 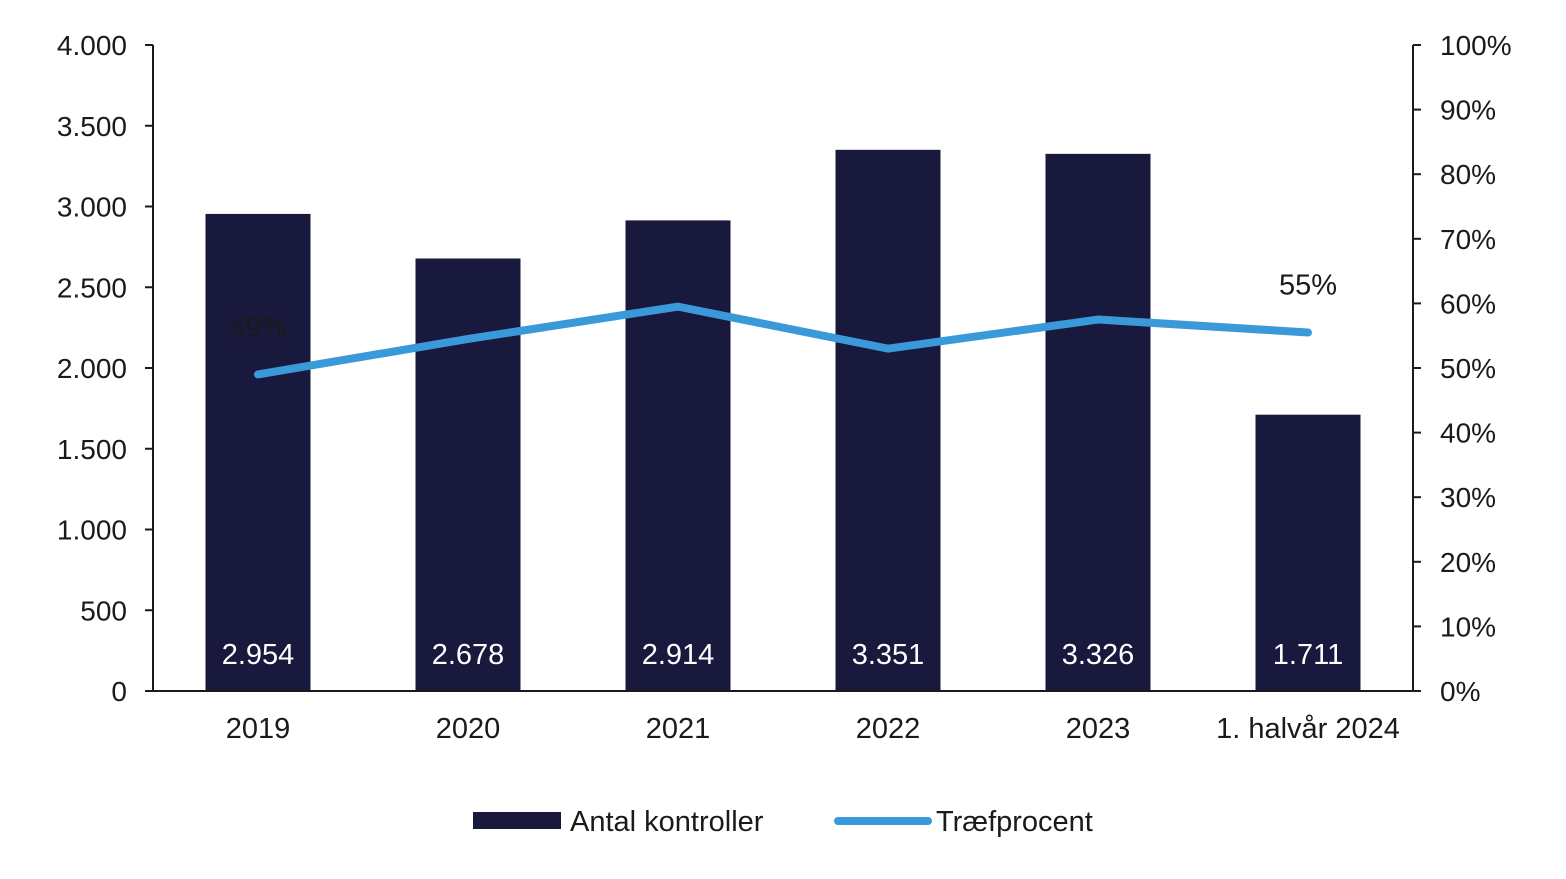 I want to click on line-data-labels: 49% 55%, so click(x=783, y=306).